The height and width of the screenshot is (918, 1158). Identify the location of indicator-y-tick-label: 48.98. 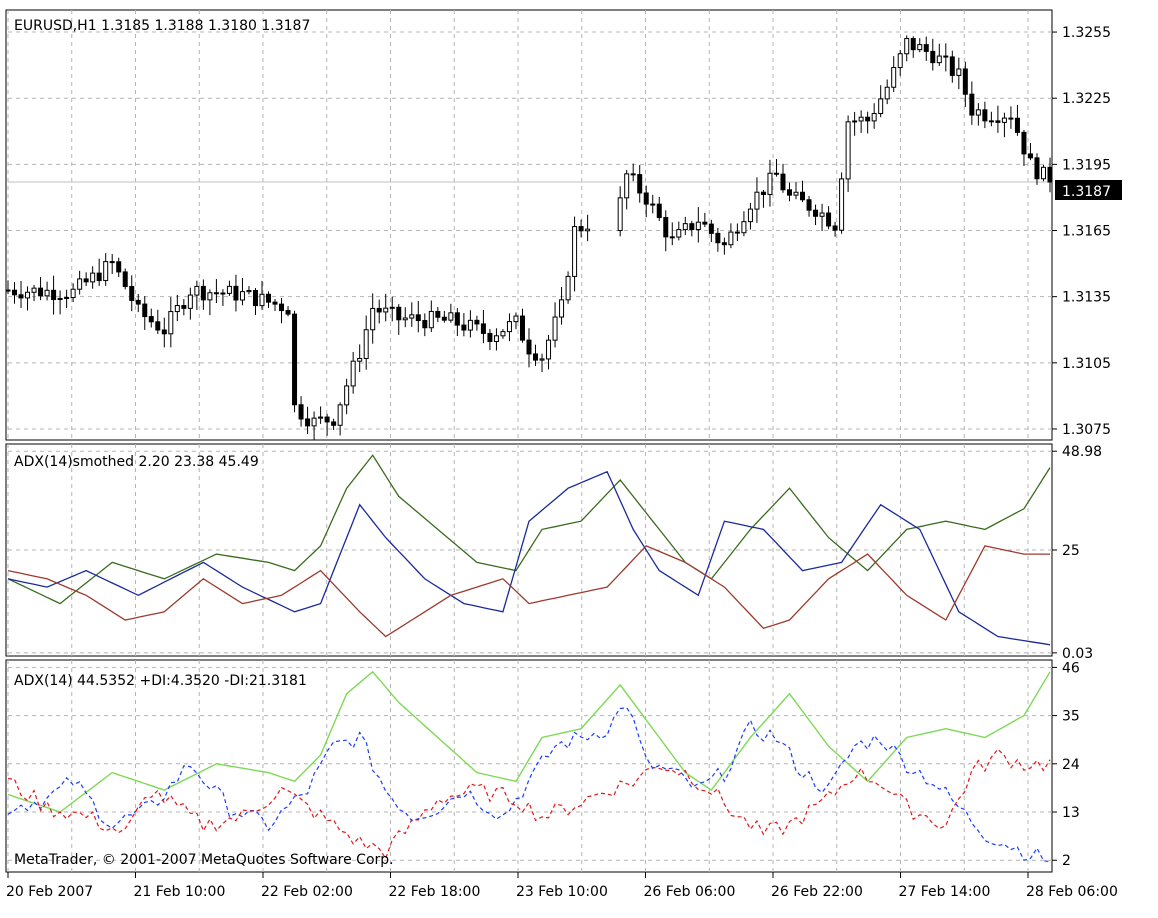
(1082, 452).